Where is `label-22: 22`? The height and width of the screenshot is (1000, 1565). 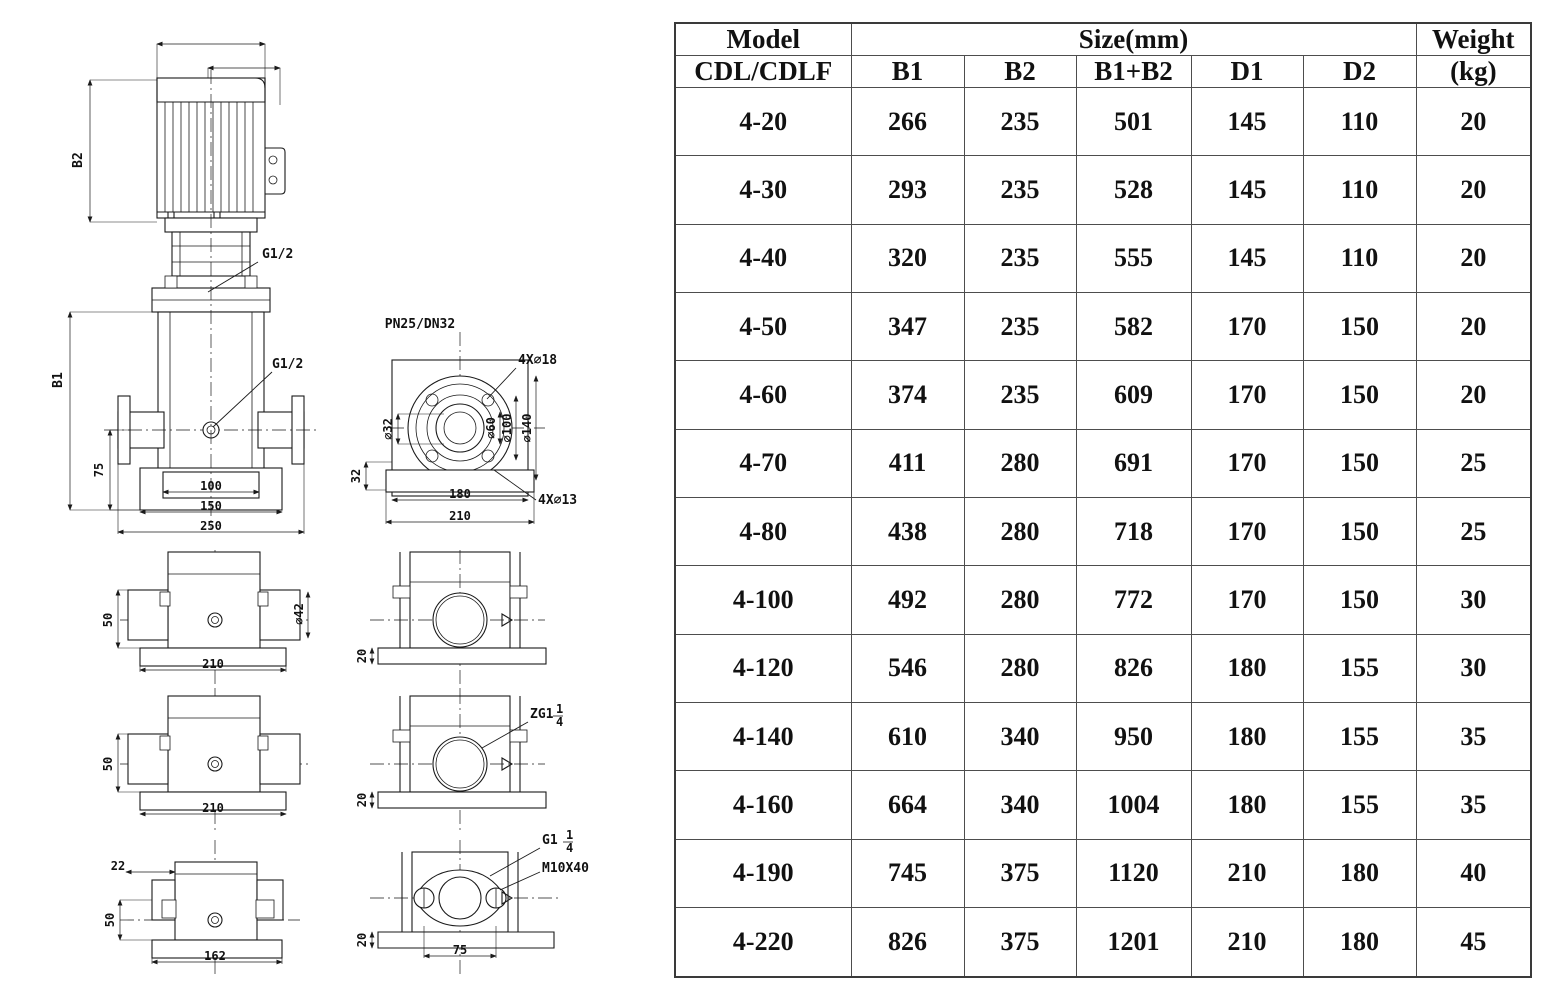
label-22: 22 is located at coordinates (118, 866).